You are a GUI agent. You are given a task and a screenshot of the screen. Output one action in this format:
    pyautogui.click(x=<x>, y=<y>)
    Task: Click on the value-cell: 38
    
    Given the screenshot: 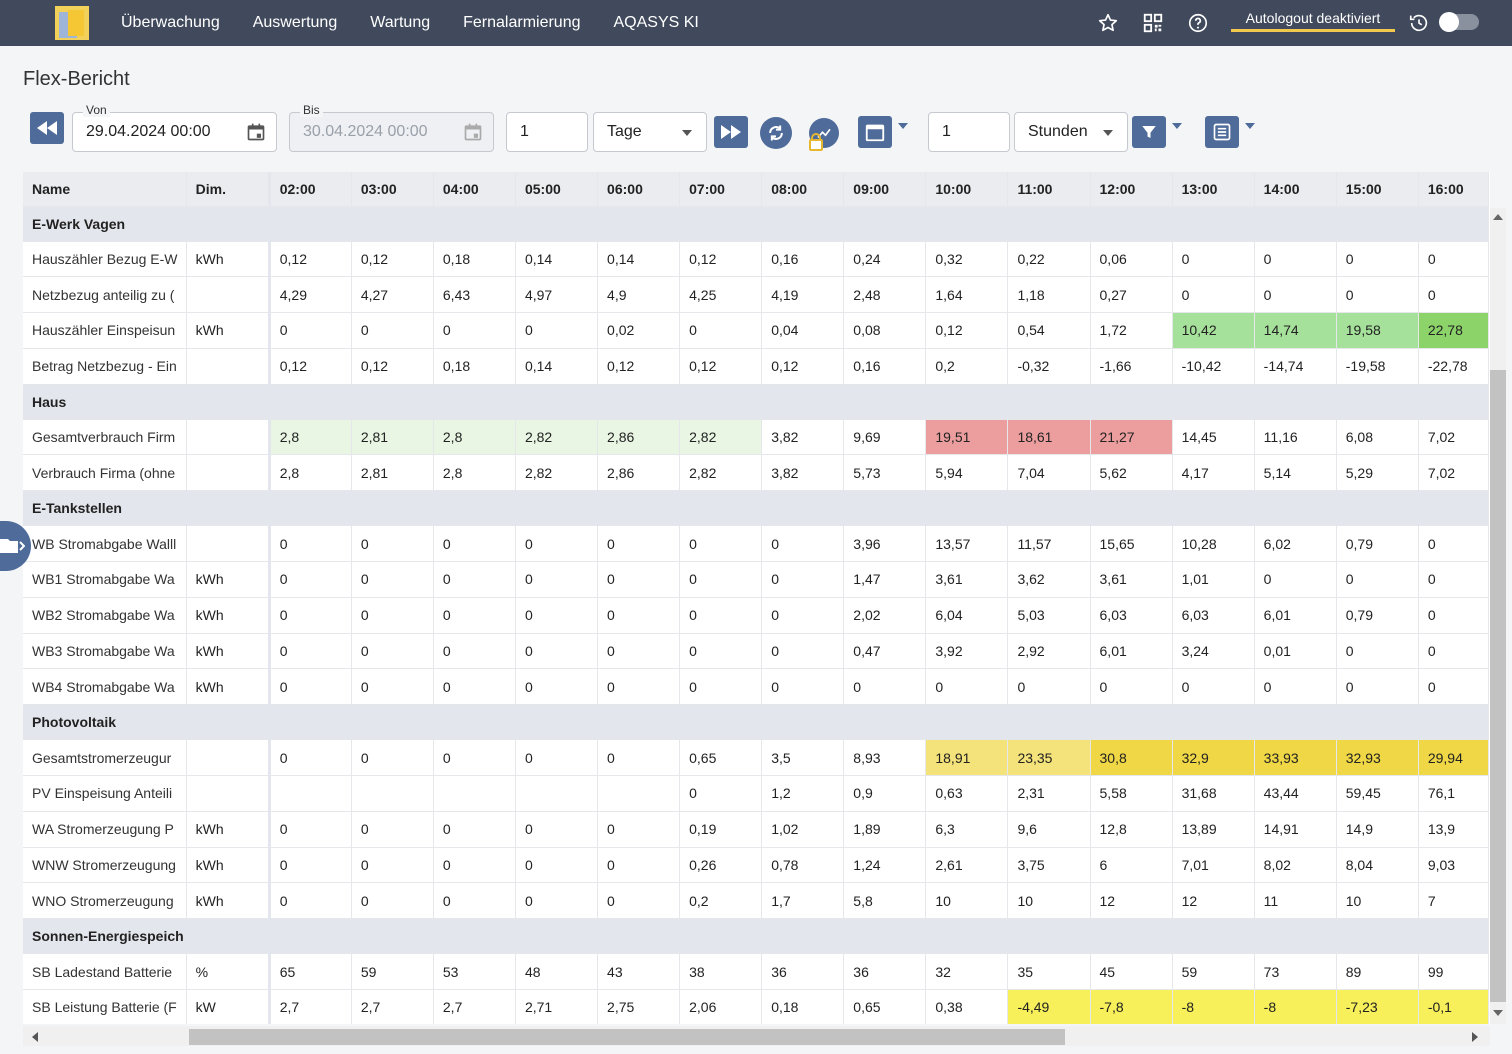 What is the action you would take?
    pyautogui.click(x=721, y=972)
    